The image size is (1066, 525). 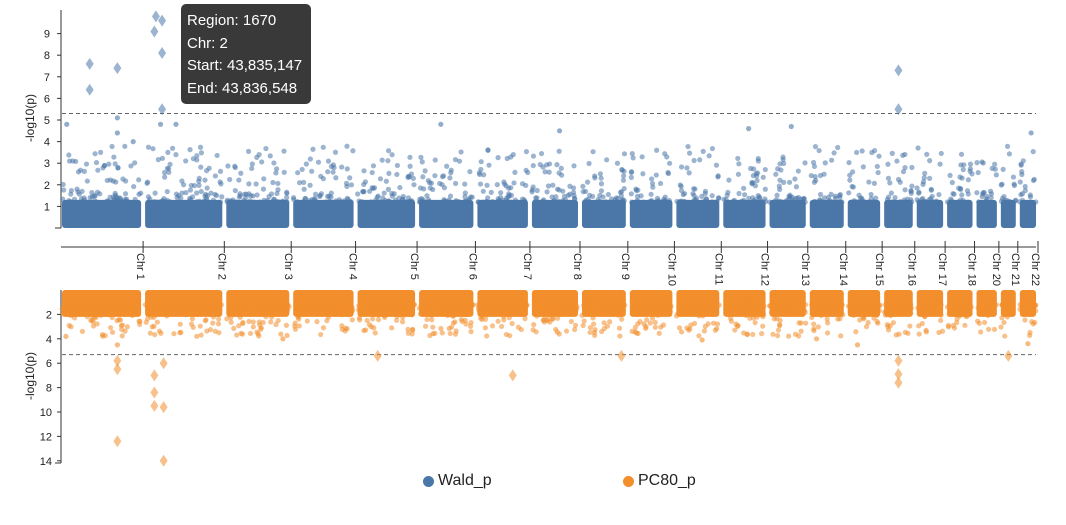 I want to click on legend-item-wald: Wald_p, so click(x=457, y=481).